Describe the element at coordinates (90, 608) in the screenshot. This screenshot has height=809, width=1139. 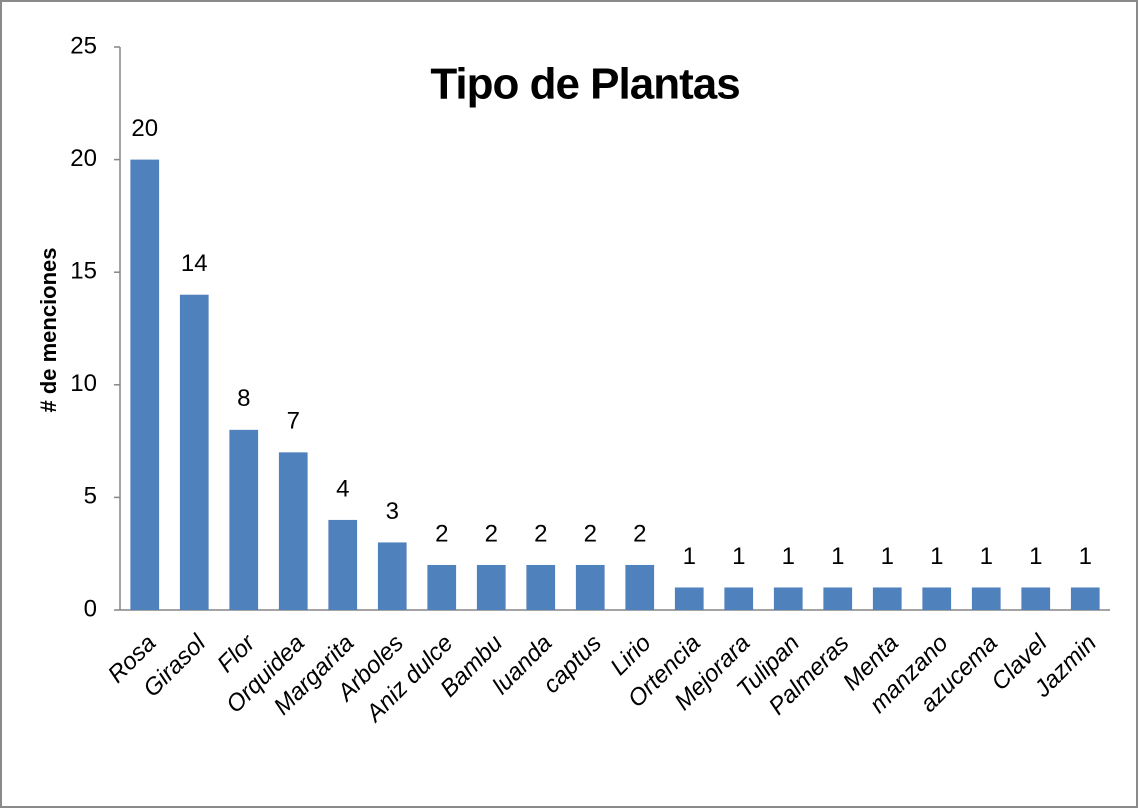
I see `y-tick-label: 0` at that location.